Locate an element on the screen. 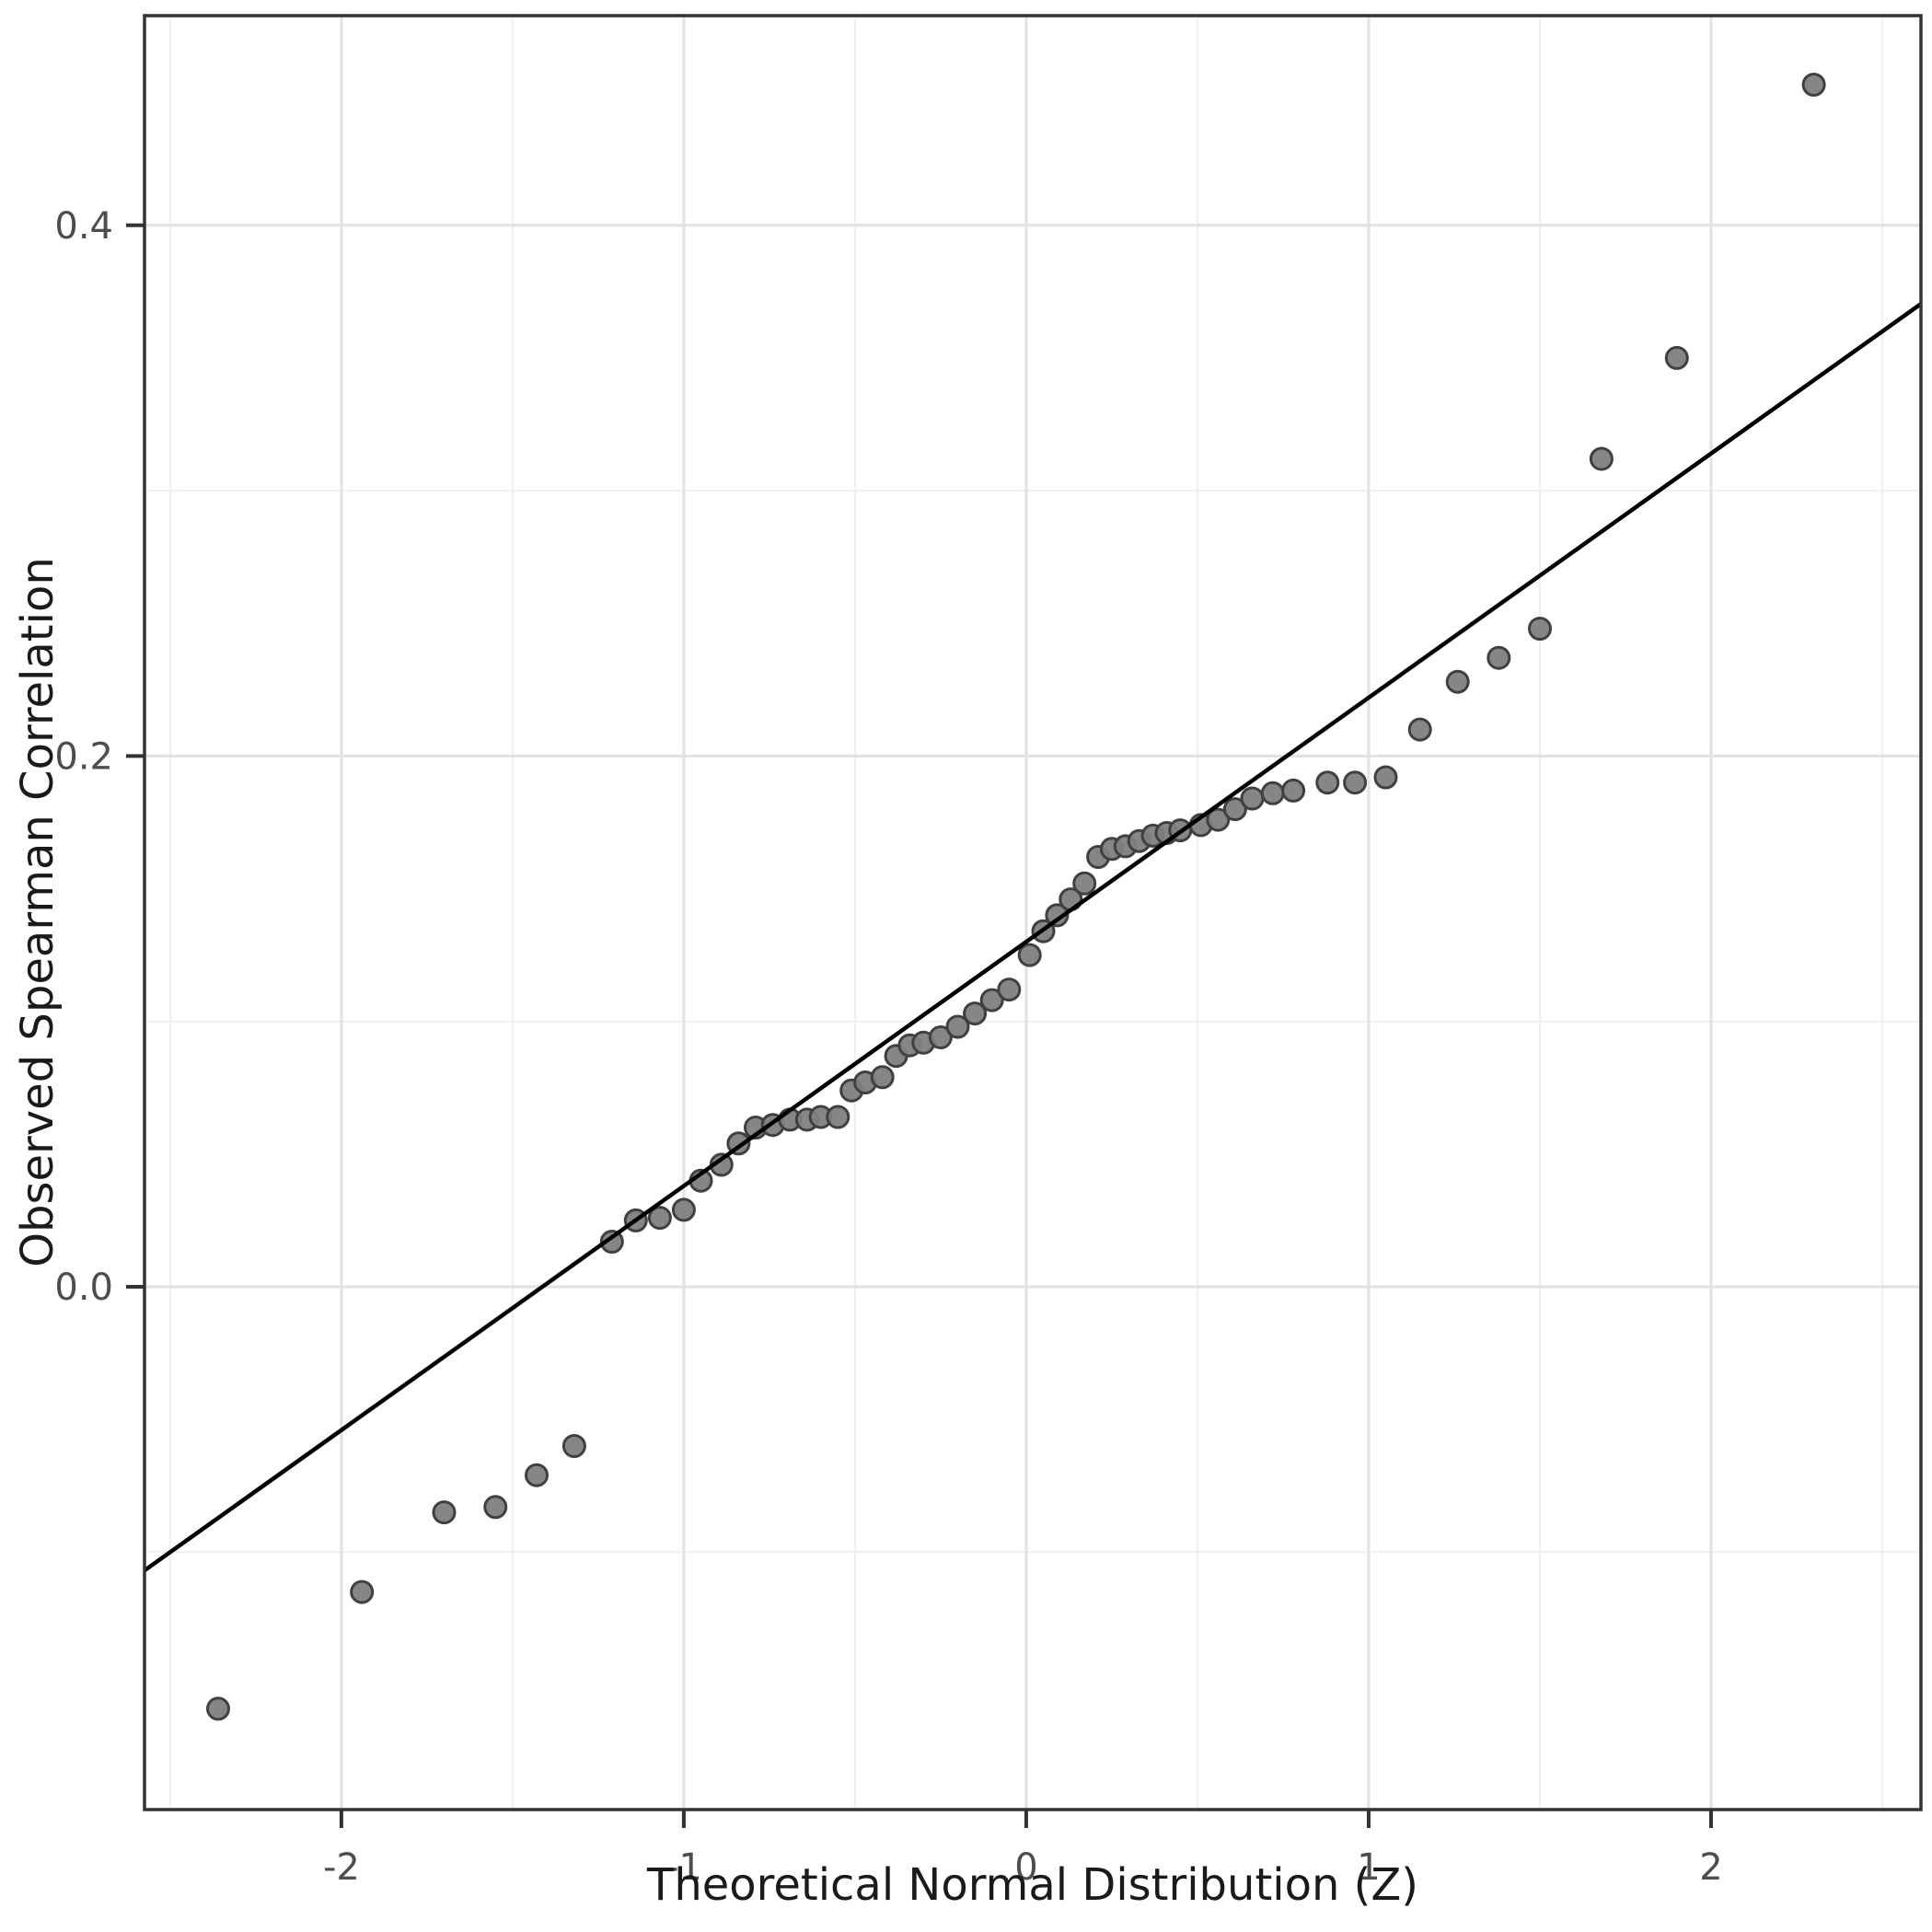  x-tick-label: -2 is located at coordinates (342, 1868).